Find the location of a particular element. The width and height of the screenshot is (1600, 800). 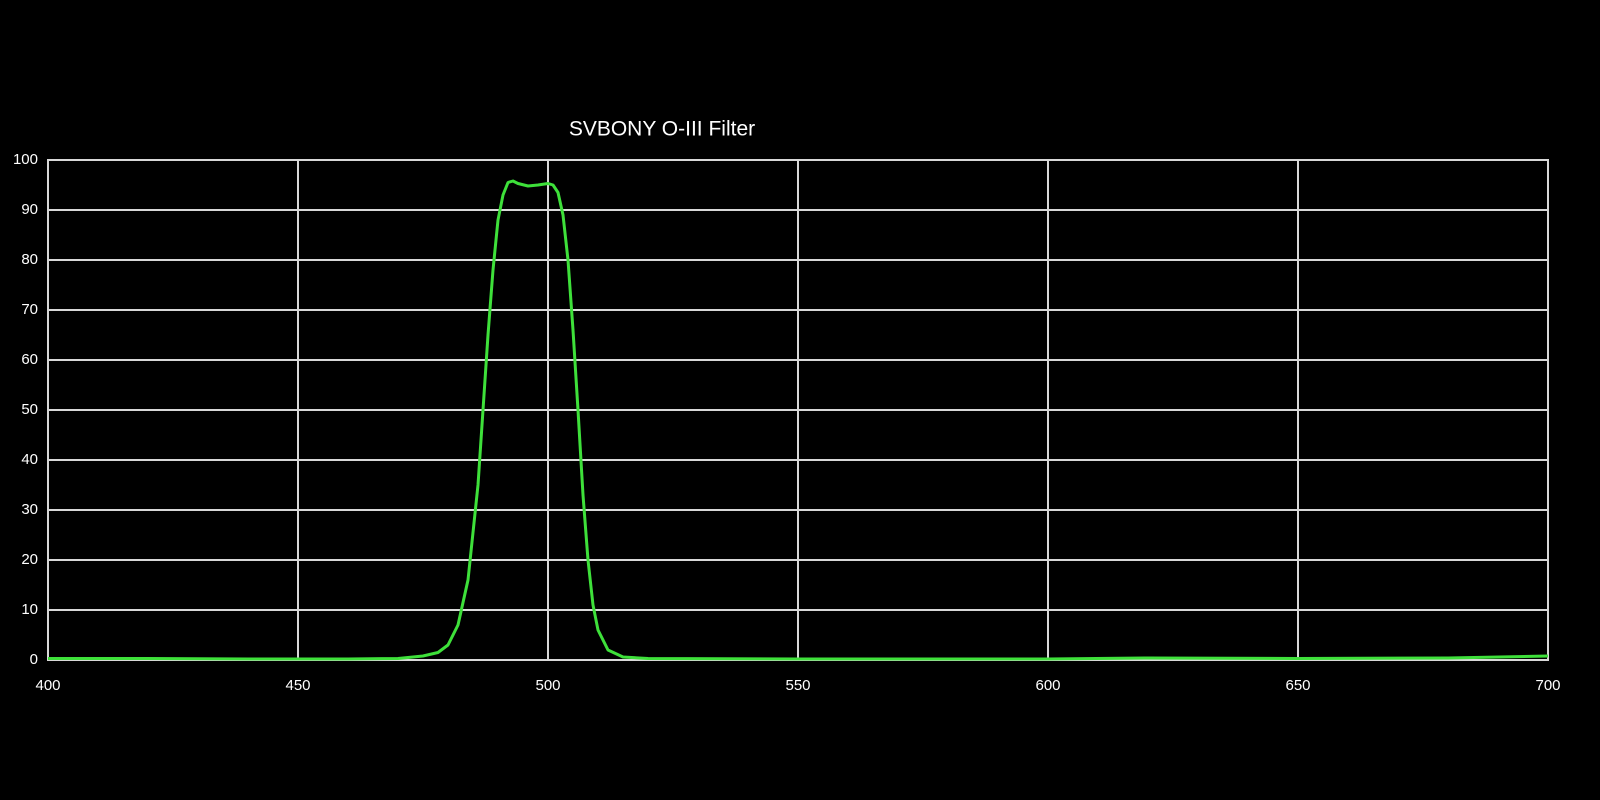

y-tick-label: 60 is located at coordinates (29, 359).